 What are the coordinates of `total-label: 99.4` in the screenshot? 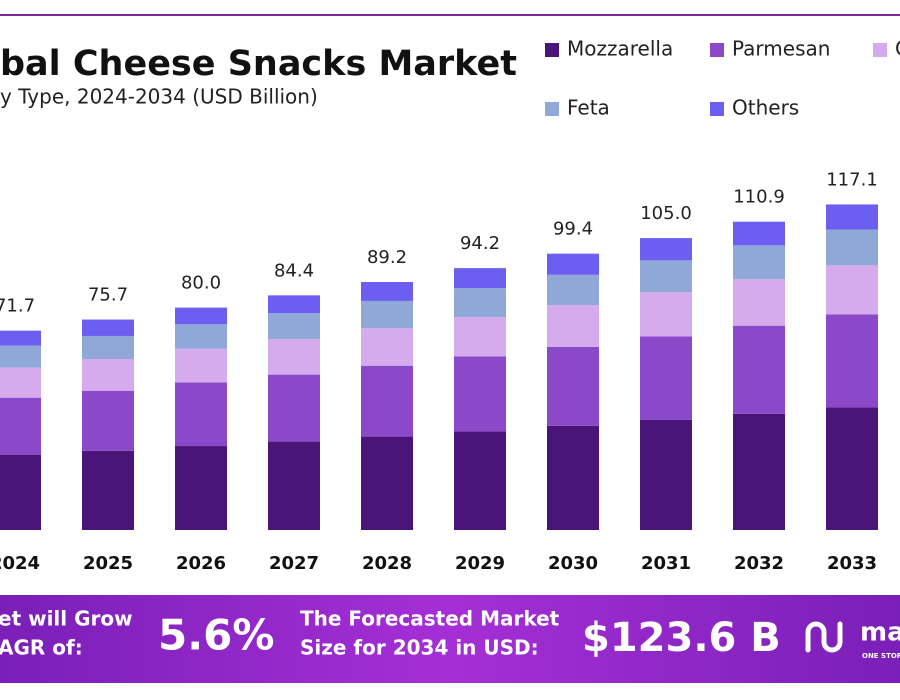 It's located at (573, 229).